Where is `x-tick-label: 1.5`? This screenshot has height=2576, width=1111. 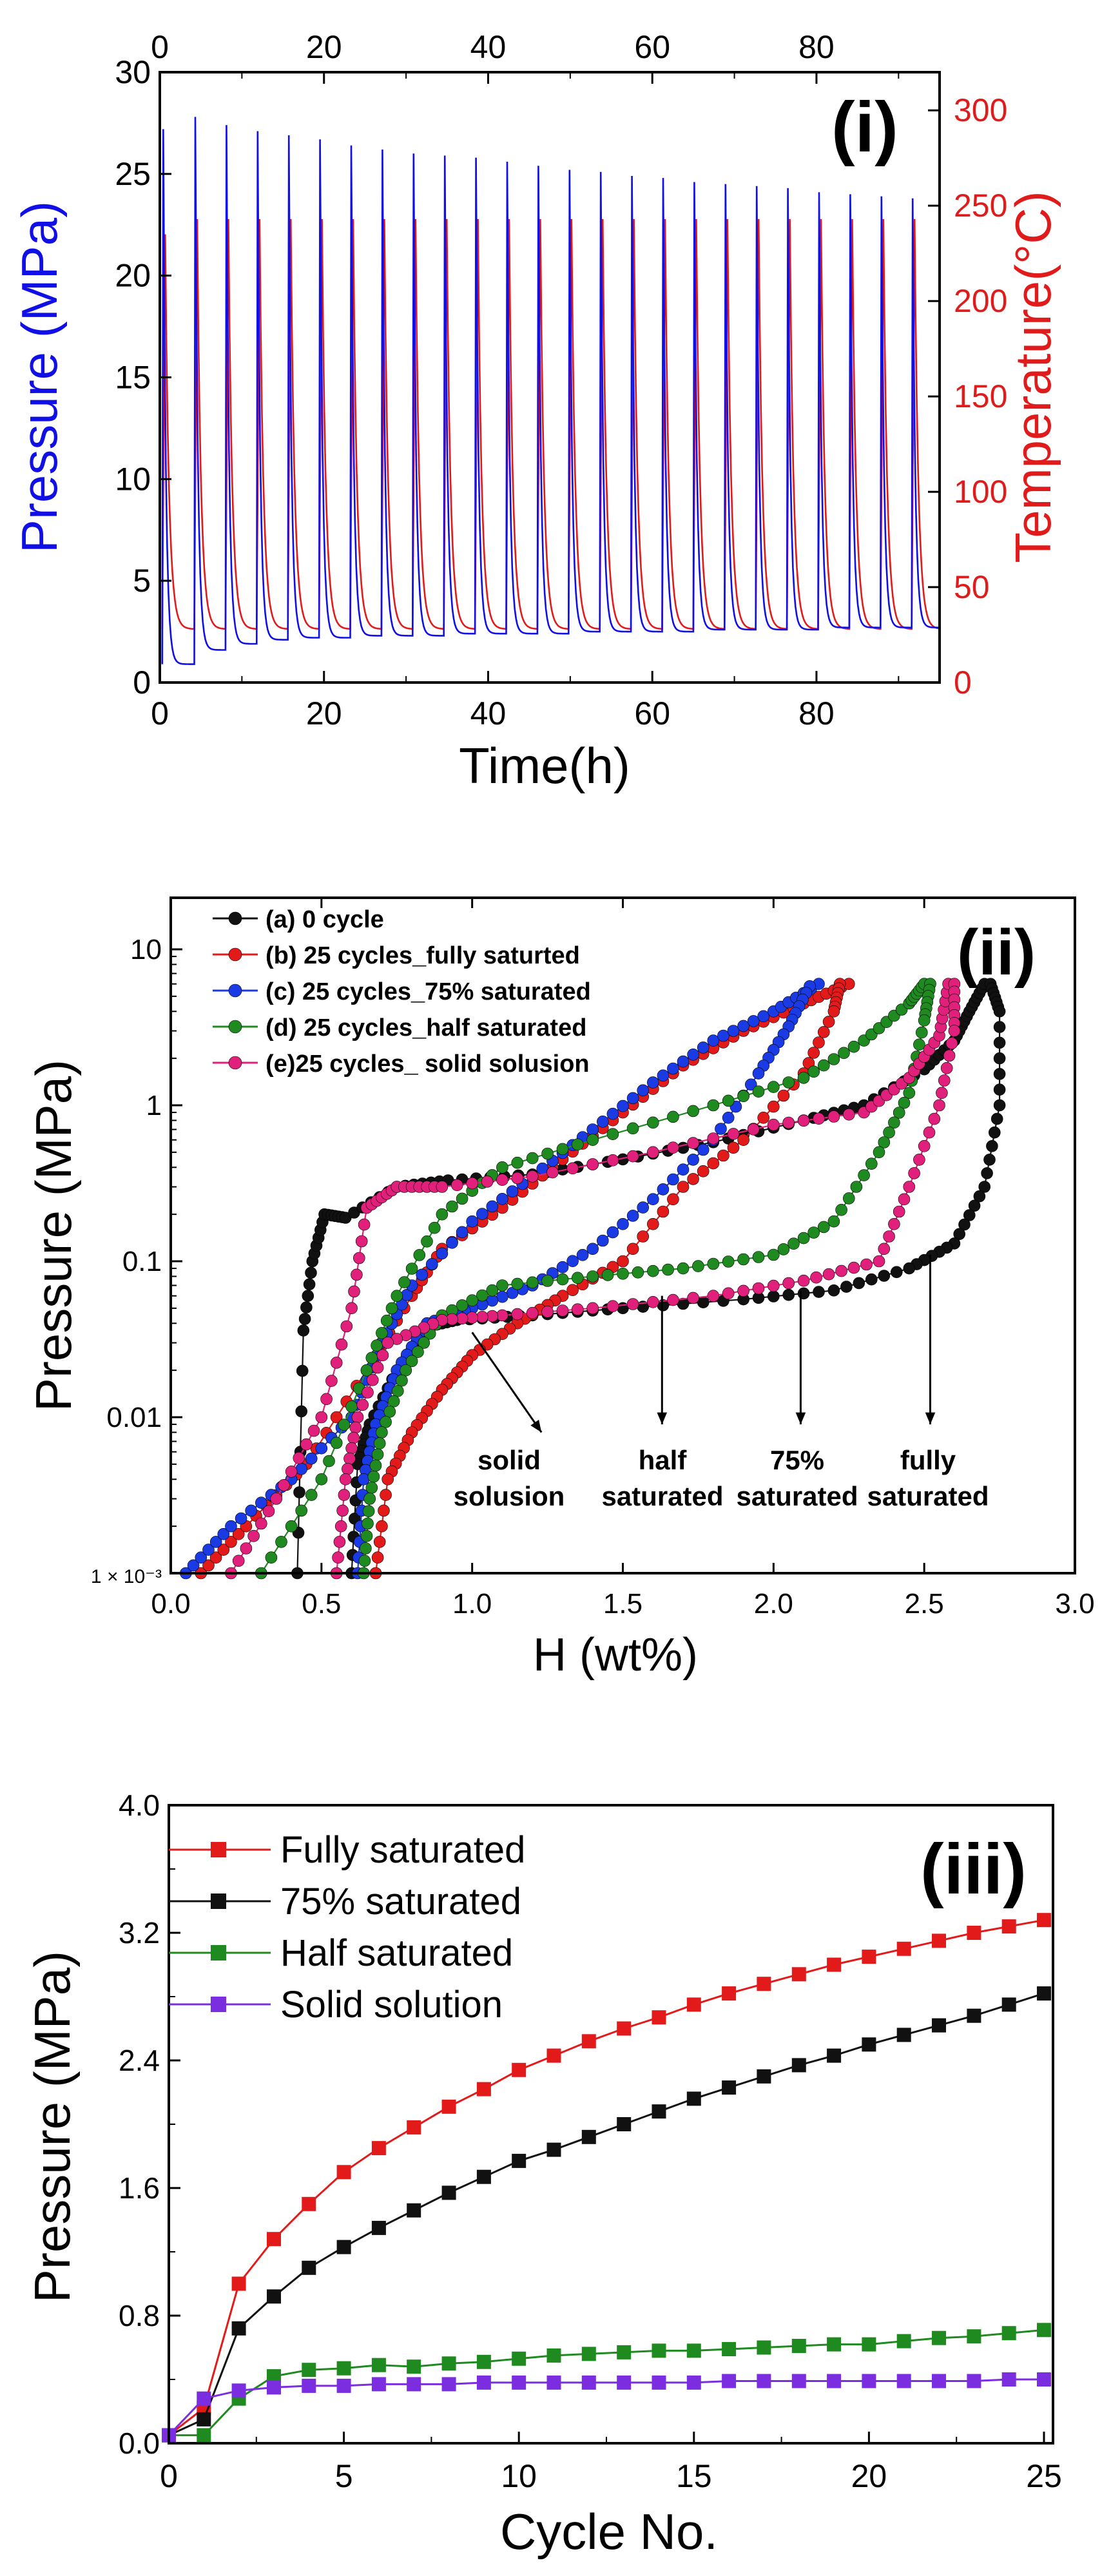
x-tick-label: 1.5 is located at coordinates (622, 1604).